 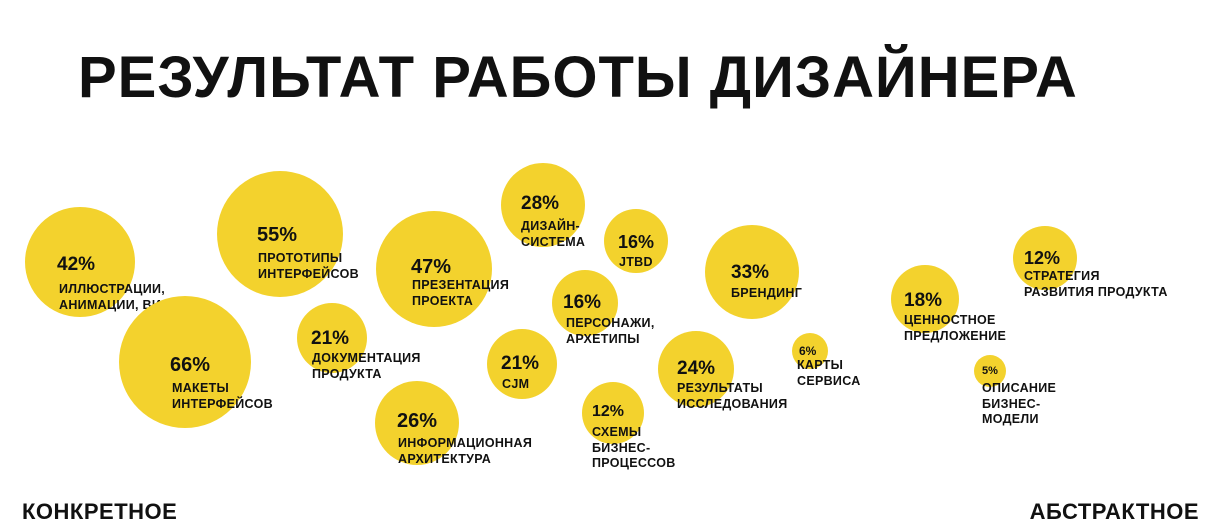 I want to click on bubble-label-mockups: МАКЕТЫ ИНТЕРФЕЙСОВ, so click(x=222, y=396).